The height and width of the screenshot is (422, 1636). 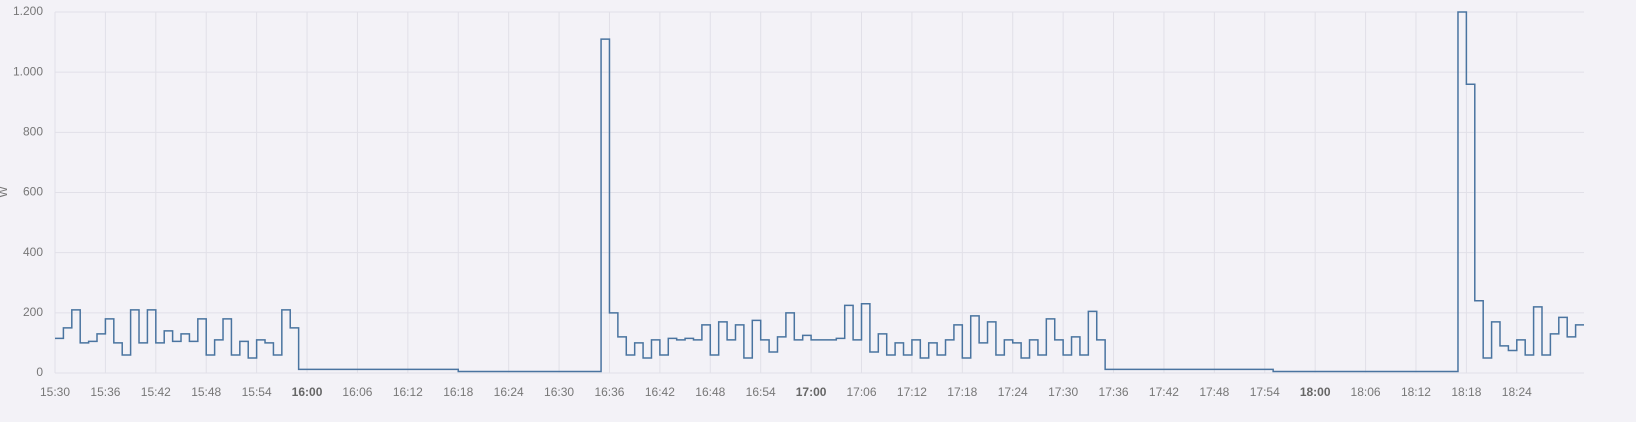 What do you see at coordinates (559, 392) in the screenshot?
I see `x-tick-label: 16:30` at bounding box center [559, 392].